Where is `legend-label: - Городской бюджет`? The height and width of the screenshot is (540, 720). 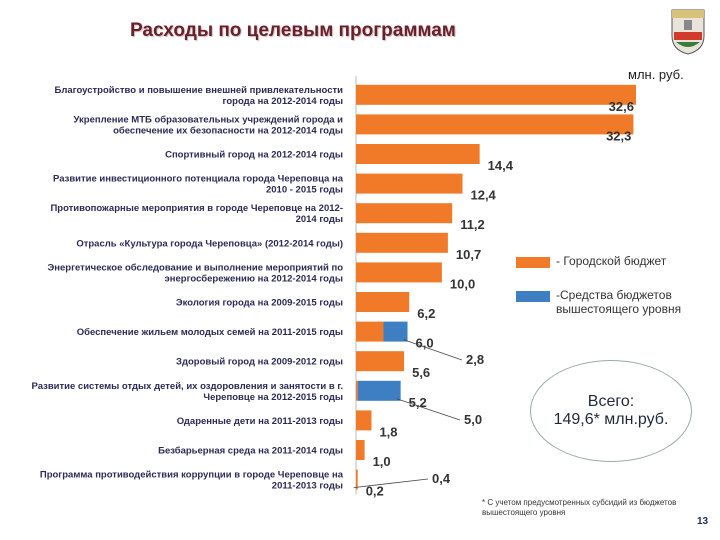
legend-label: - Городской бюджет is located at coordinates (611, 261).